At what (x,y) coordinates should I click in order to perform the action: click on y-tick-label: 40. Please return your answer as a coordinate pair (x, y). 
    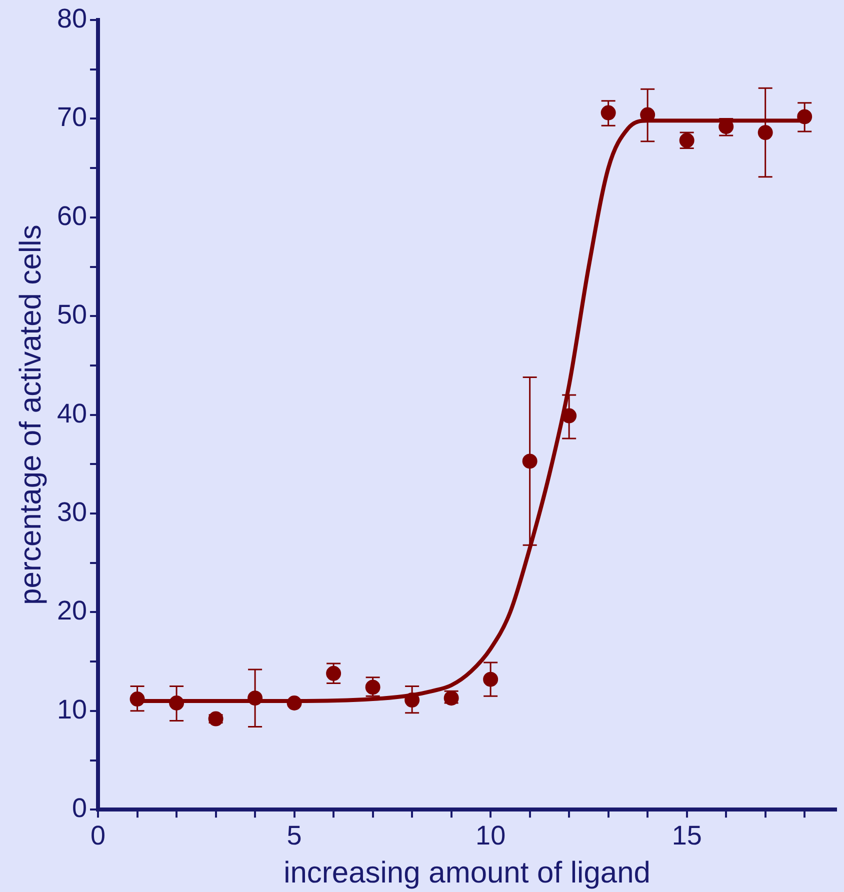
    Looking at the image, I should click on (72, 413).